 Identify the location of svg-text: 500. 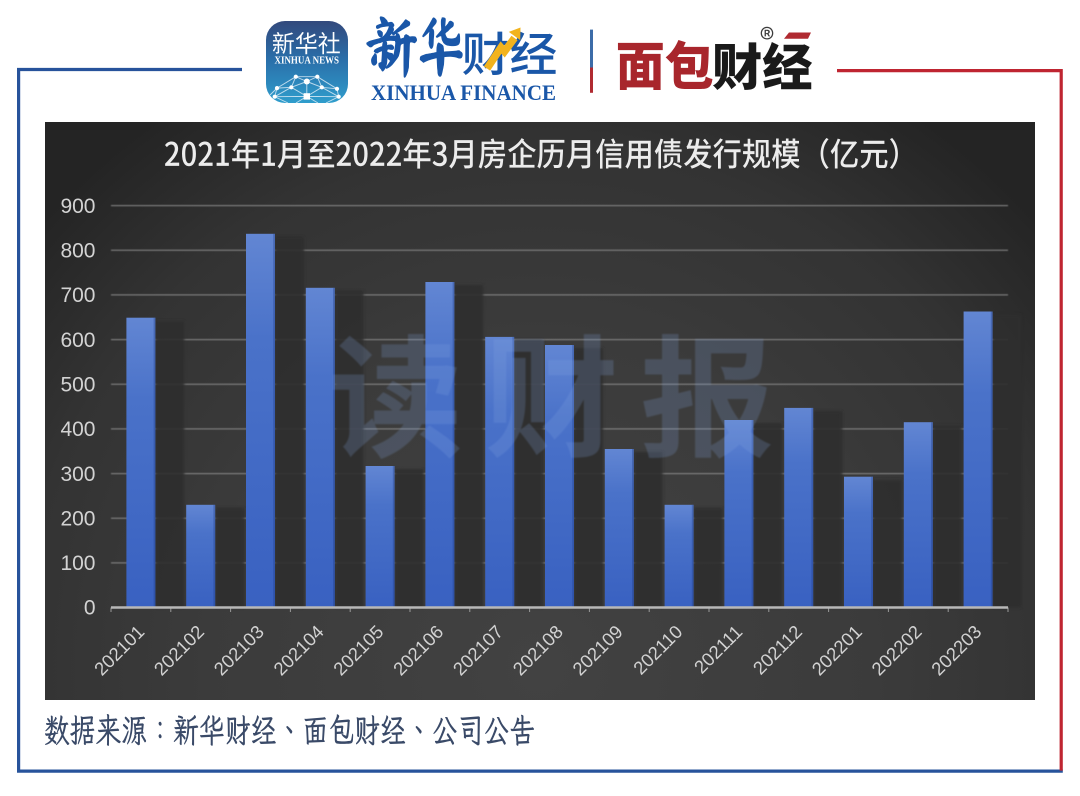
(77, 384).